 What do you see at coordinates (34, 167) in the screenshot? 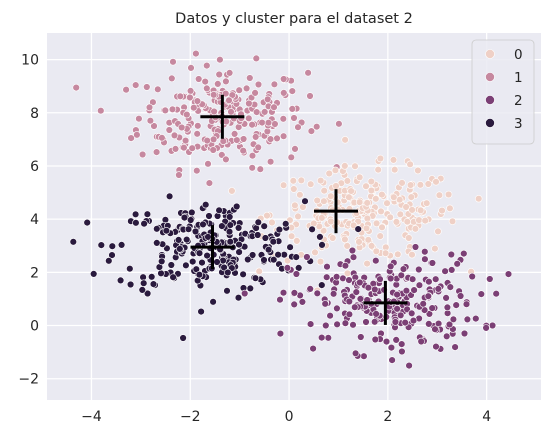
I see `y-tick-label: 6` at bounding box center [34, 167].